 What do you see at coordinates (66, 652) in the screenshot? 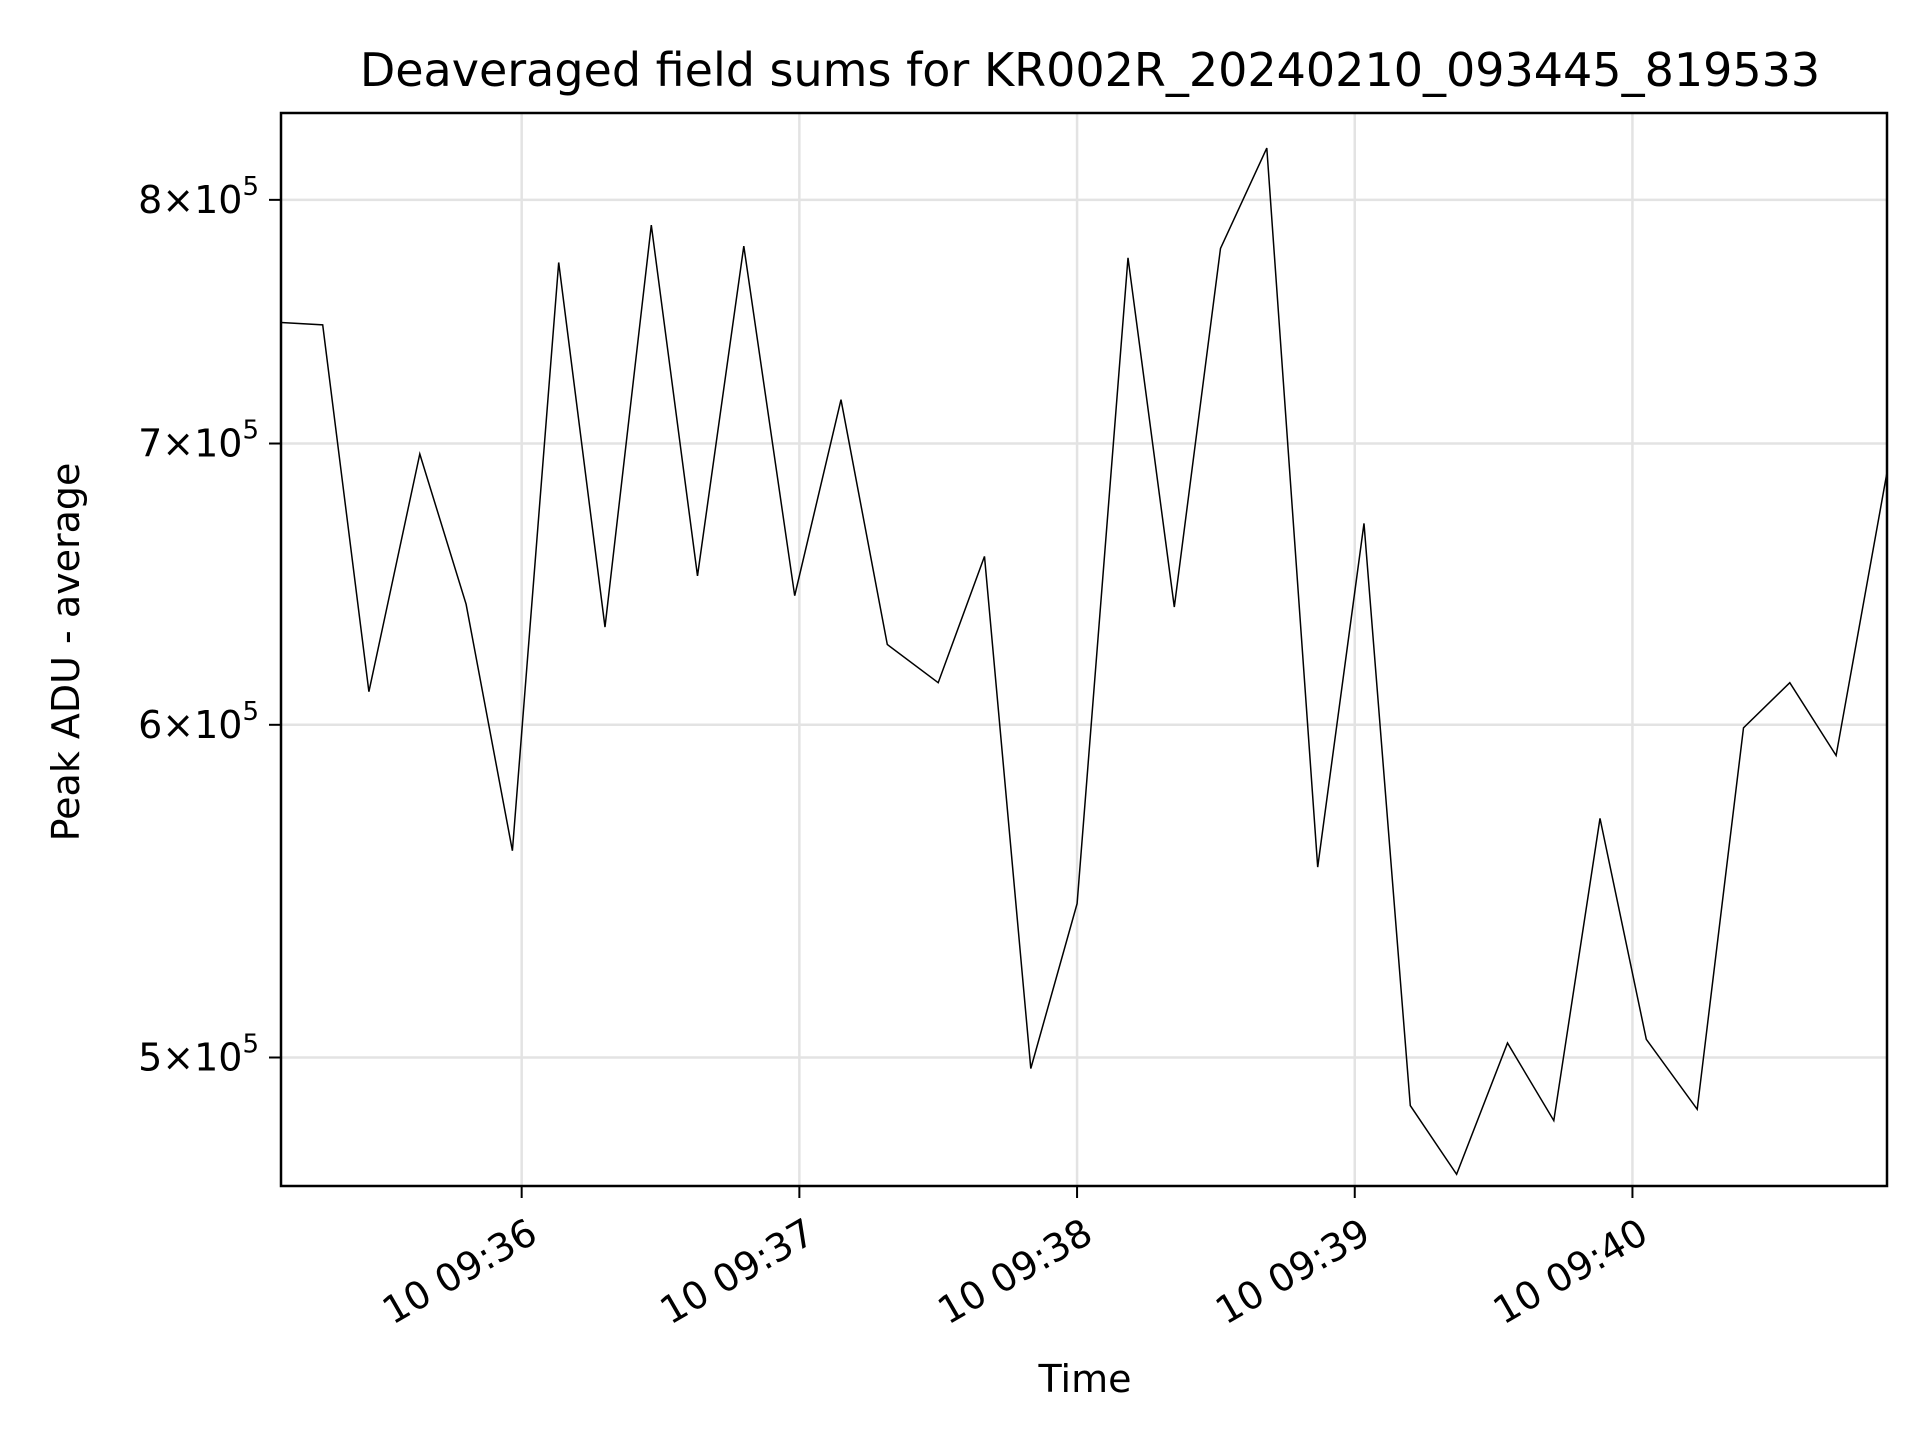
I see `y-axis-label: Peak ADU - average` at bounding box center [66, 652].